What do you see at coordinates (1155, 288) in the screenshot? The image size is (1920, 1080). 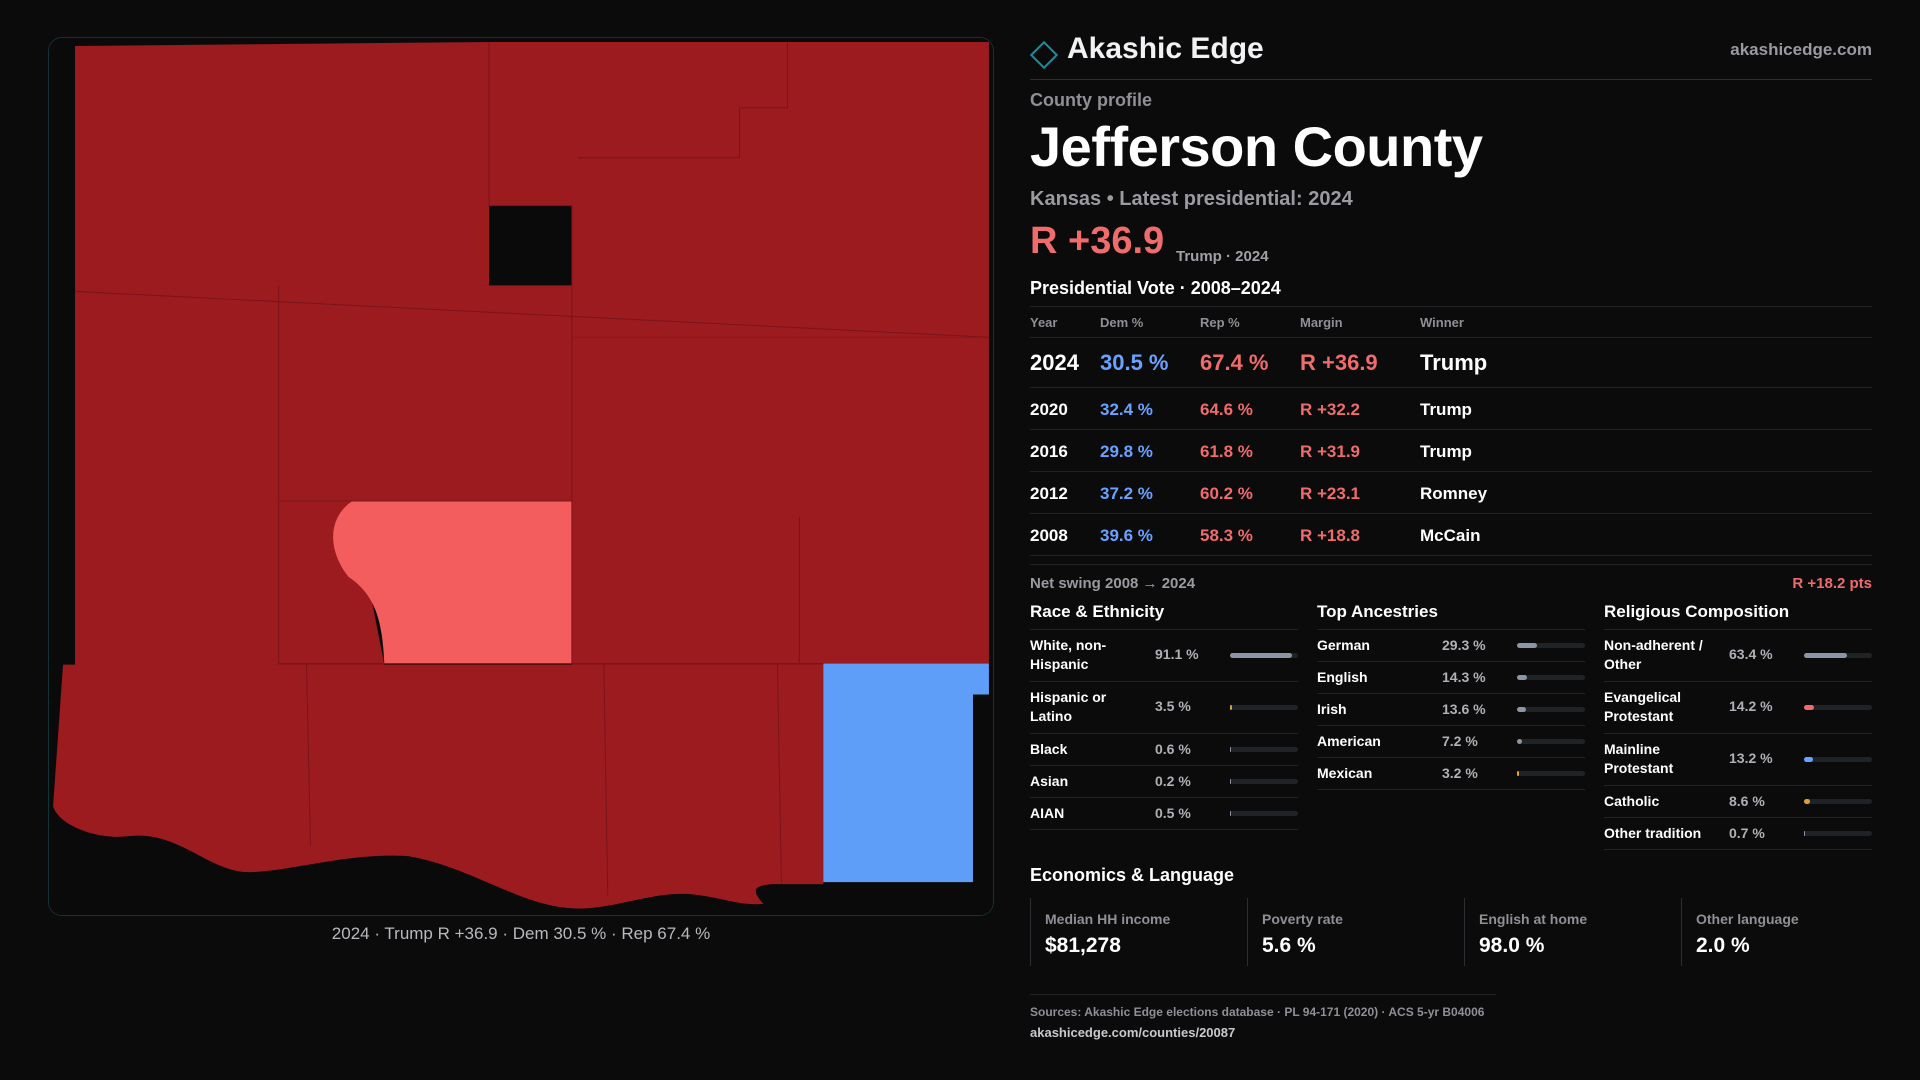 I see `vote-section-title: Presidential Vote · 2008–2024` at bounding box center [1155, 288].